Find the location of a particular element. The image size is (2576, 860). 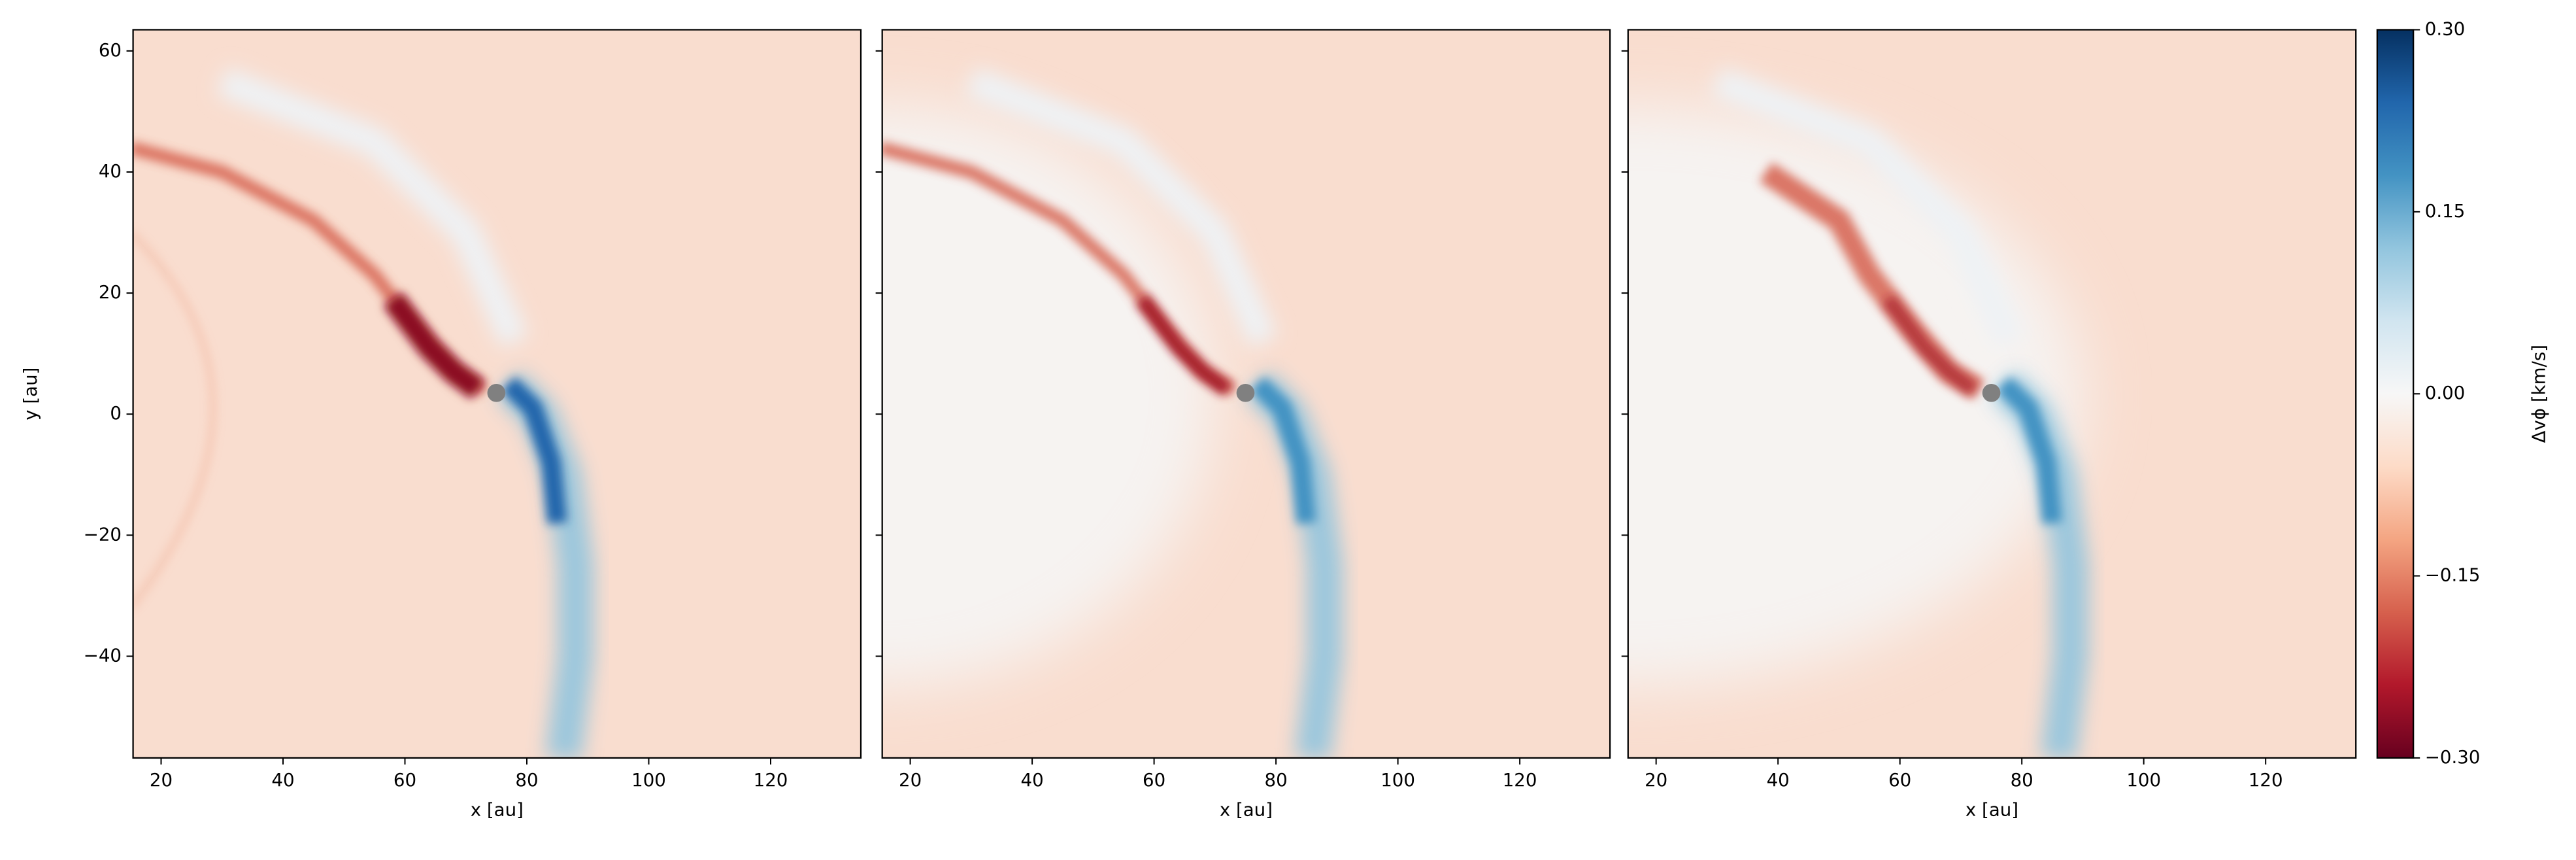

colorbar-tick-label: −0.15 is located at coordinates (2453, 575).